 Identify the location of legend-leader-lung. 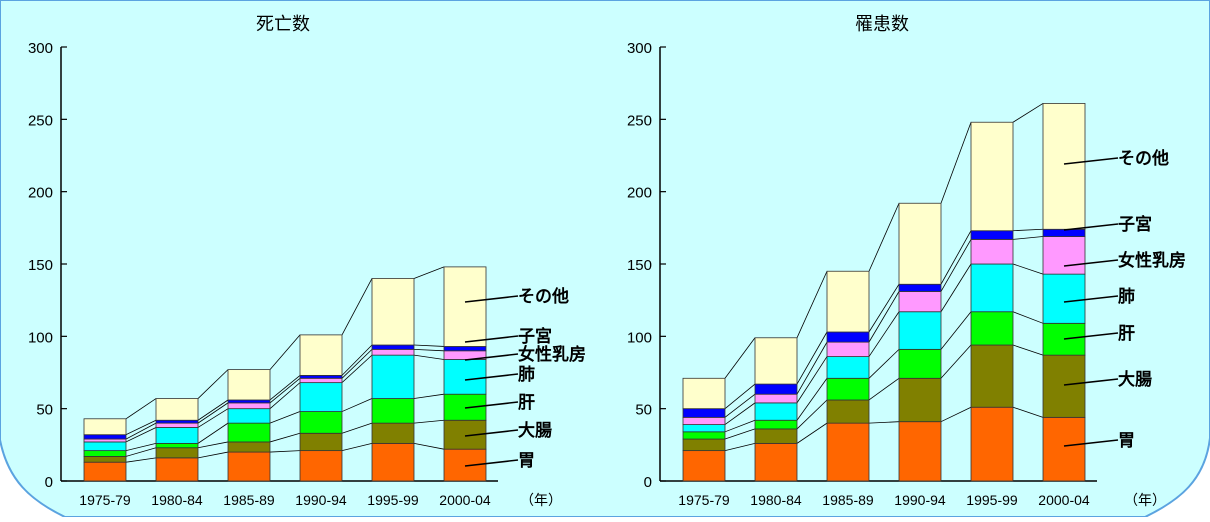
(491, 377).